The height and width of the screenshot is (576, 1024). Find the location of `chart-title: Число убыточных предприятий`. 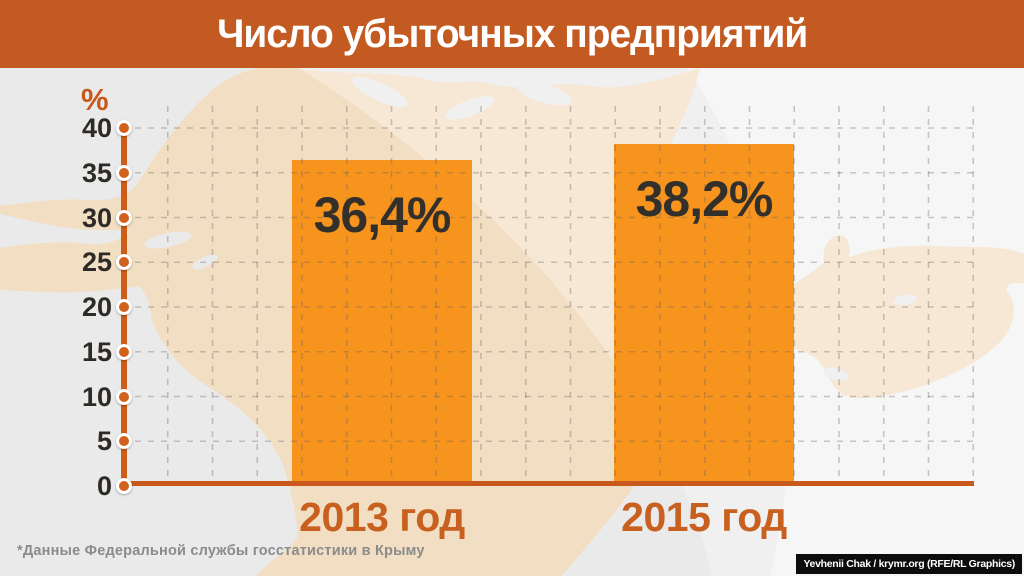

chart-title: Число убыточных предприятий is located at coordinates (512, 33).